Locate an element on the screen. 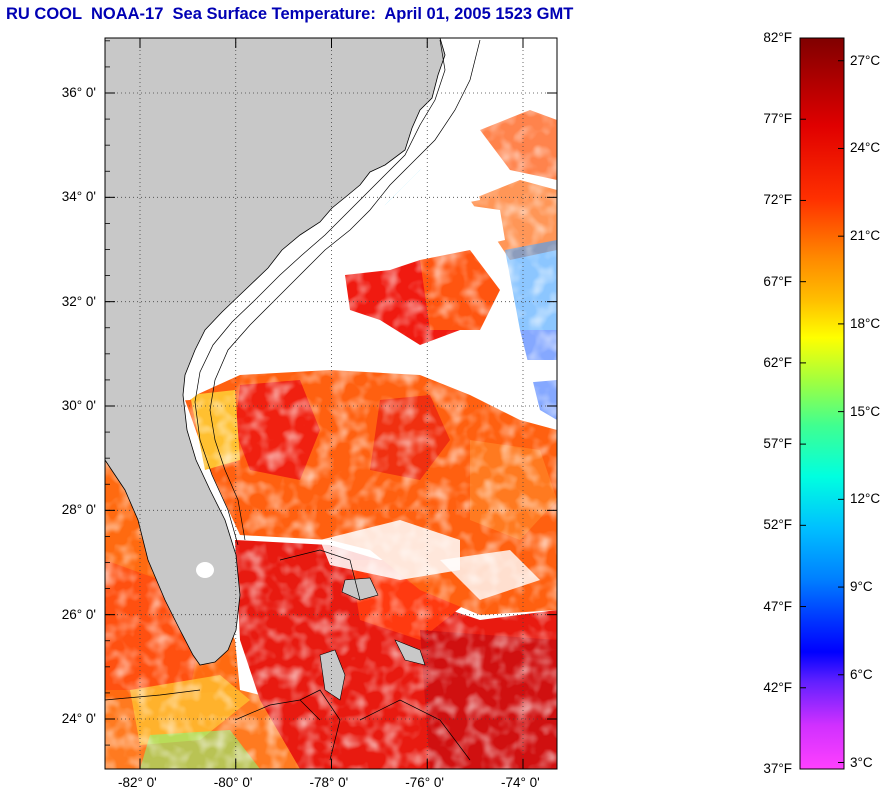 The height and width of the screenshot is (793, 889). lon-tick-label: -80° 0' is located at coordinates (233, 782).